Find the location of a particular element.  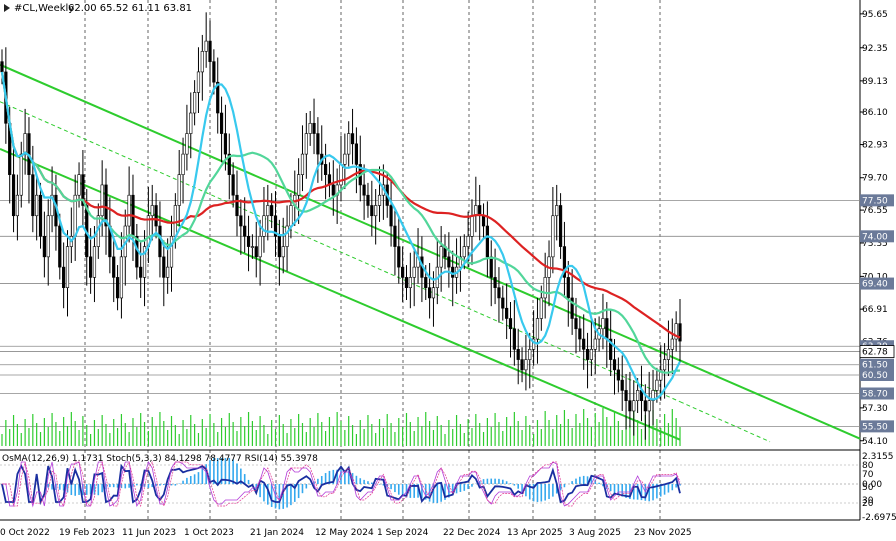

x-tick-label: 12 May 2024 is located at coordinates (344, 533).